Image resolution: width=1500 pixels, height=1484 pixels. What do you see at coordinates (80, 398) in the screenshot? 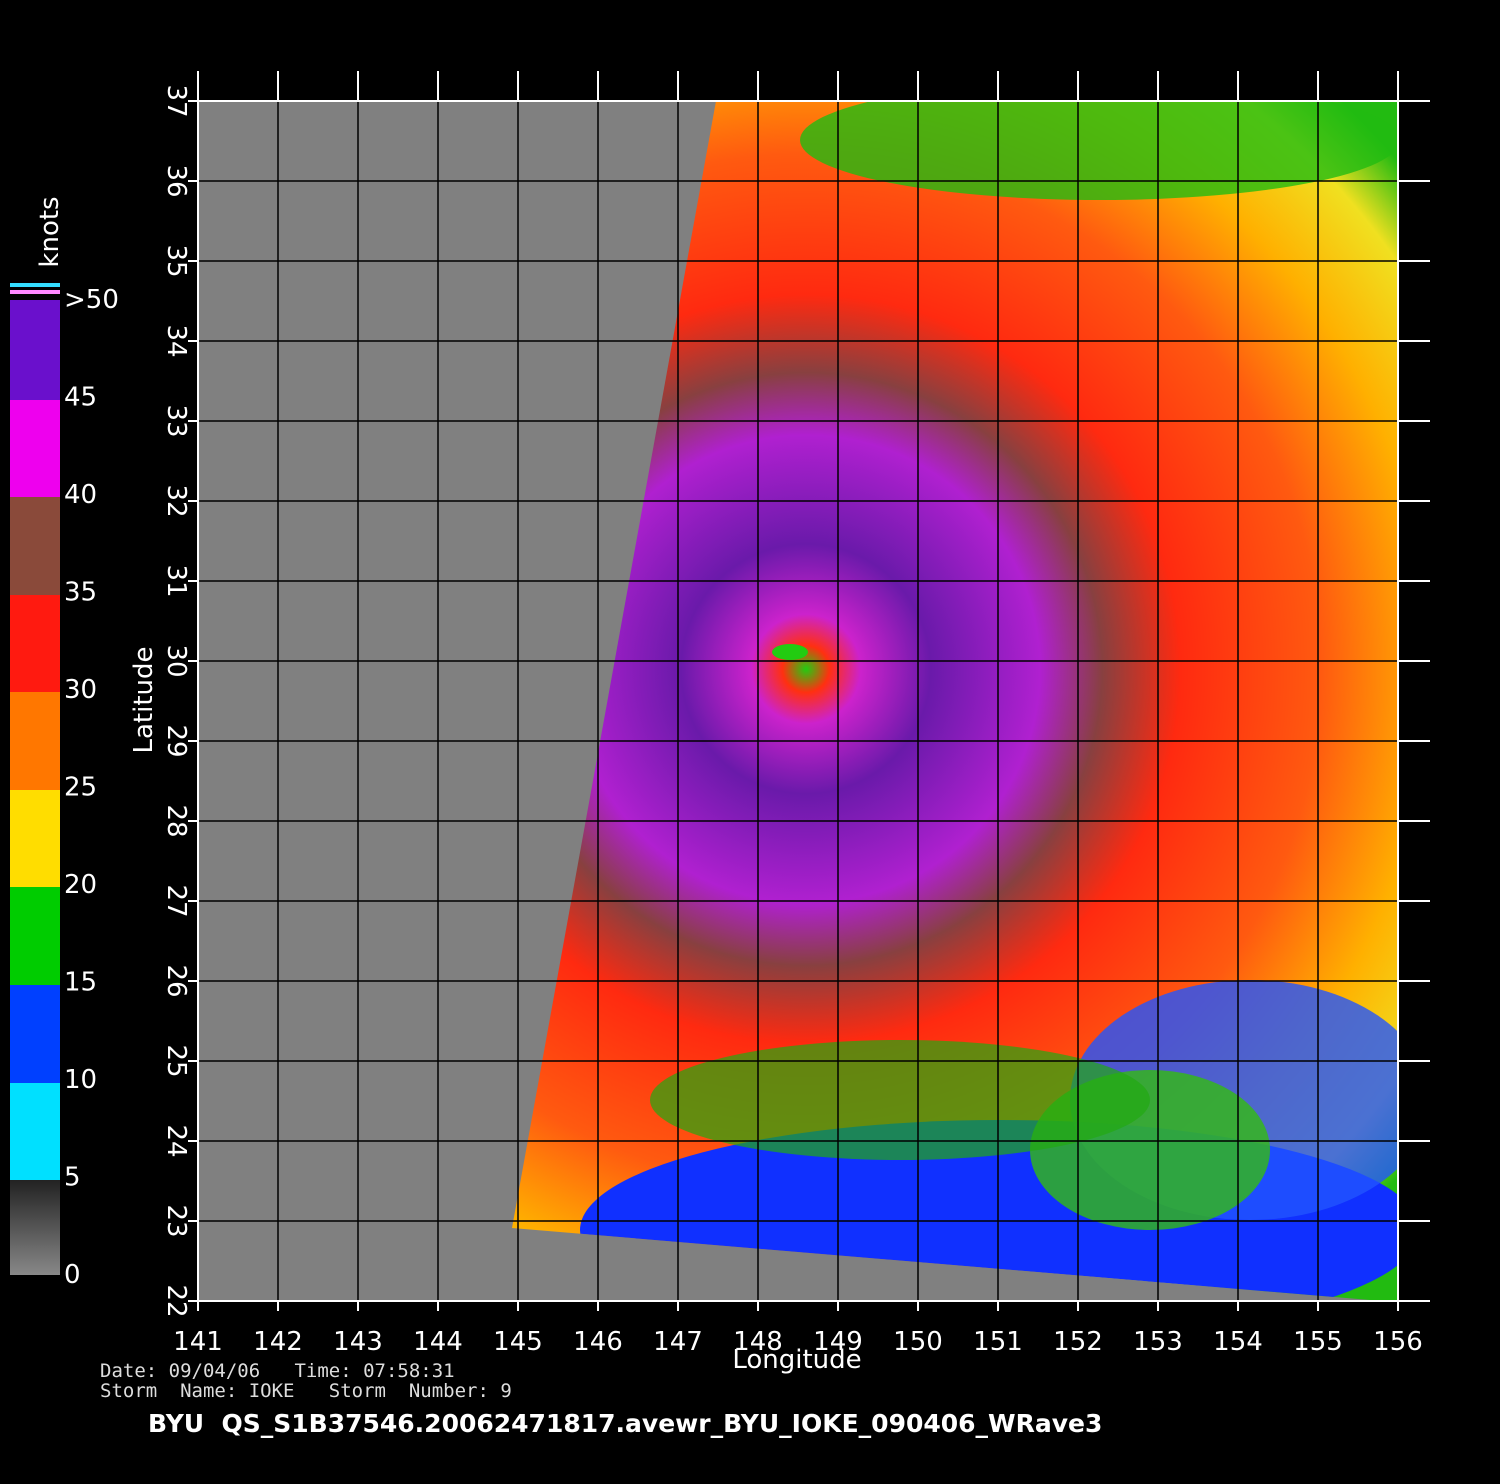
I see `colorbar-tick-label: 45` at bounding box center [80, 398].